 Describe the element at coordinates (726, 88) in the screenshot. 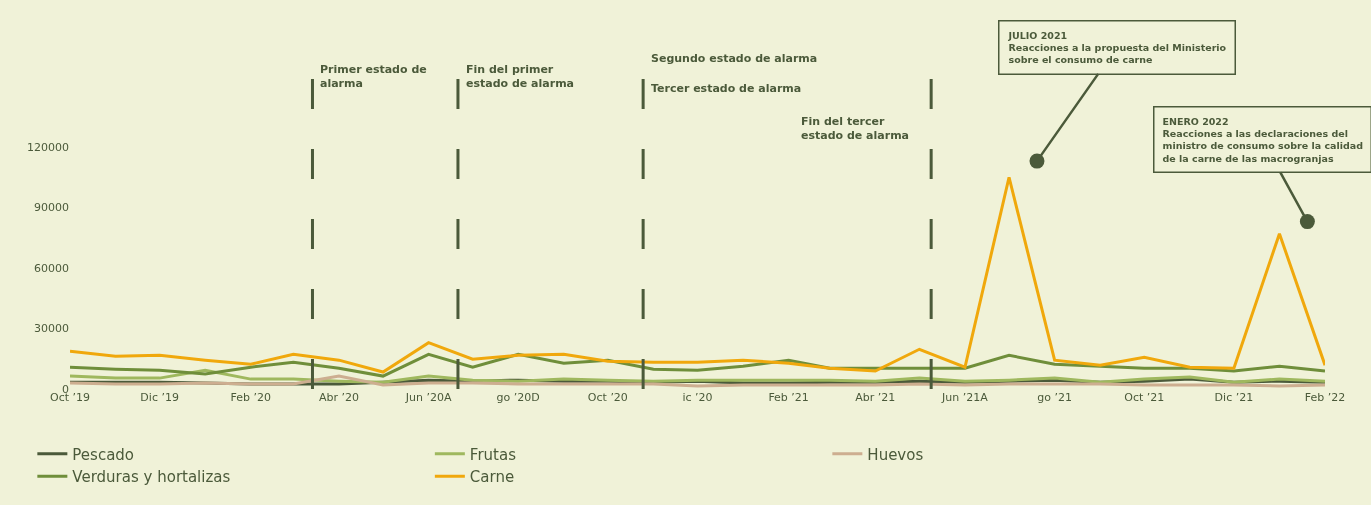

I see `text: Tercer estado de alarma` at that location.